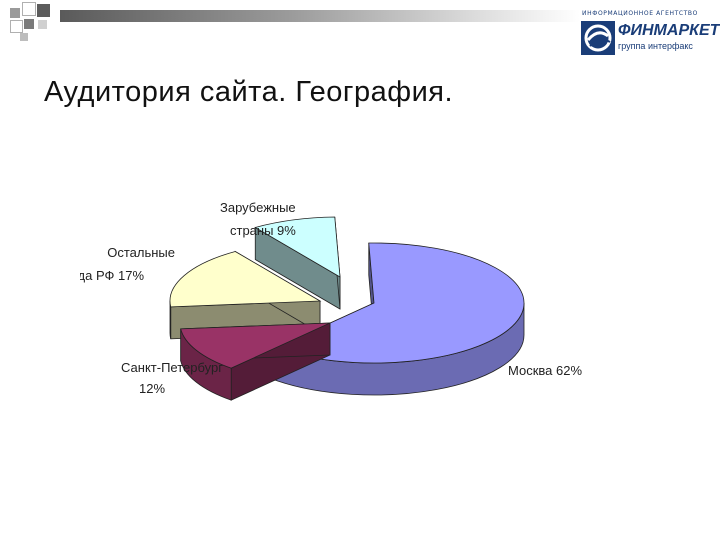 The height and width of the screenshot is (540, 720). What do you see at coordinates (112, 275) in the screenshot?
I see `data-label-2-1: города РФ 17%` at bounding box center [112, 275].